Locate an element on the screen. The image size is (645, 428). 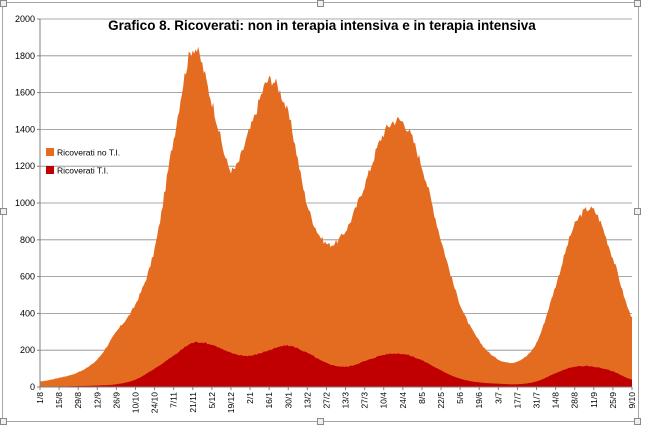
y-tick-label: 600 is located at coordinates (27, 277).